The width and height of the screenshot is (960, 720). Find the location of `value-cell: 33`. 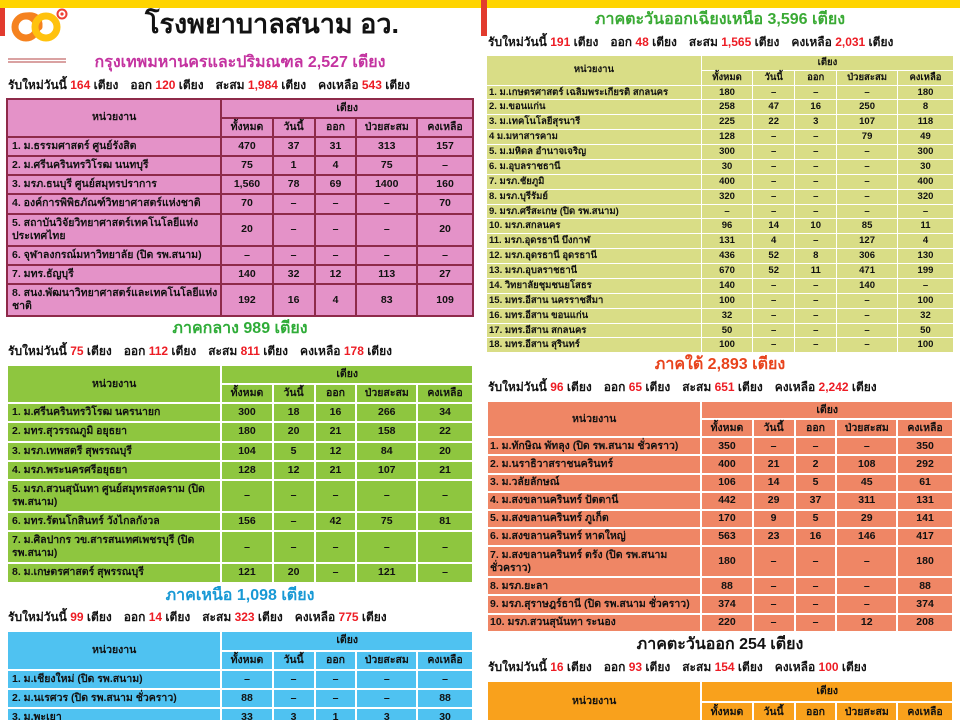

value-cell: 33 is located at coordinates (247, 713).